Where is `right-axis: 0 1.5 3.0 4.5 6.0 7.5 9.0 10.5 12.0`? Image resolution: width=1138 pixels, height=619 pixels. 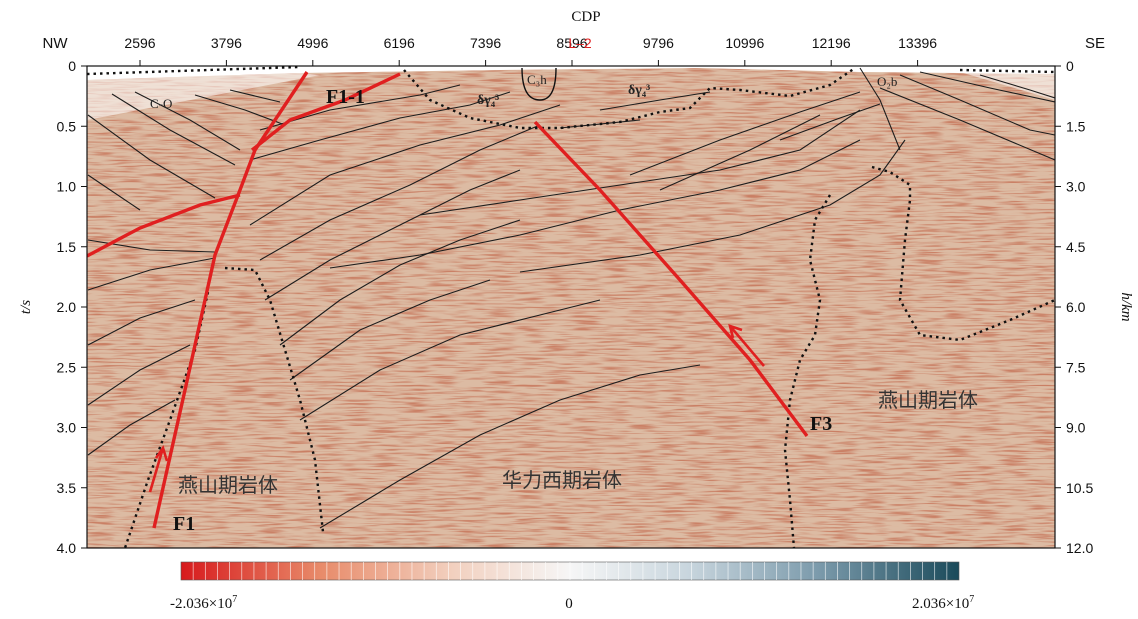
right-axis: 0 1.5 3.0 4.5 6.0 7.5 9.0 10.5 12.0 is located at coordinates (1074, 307).